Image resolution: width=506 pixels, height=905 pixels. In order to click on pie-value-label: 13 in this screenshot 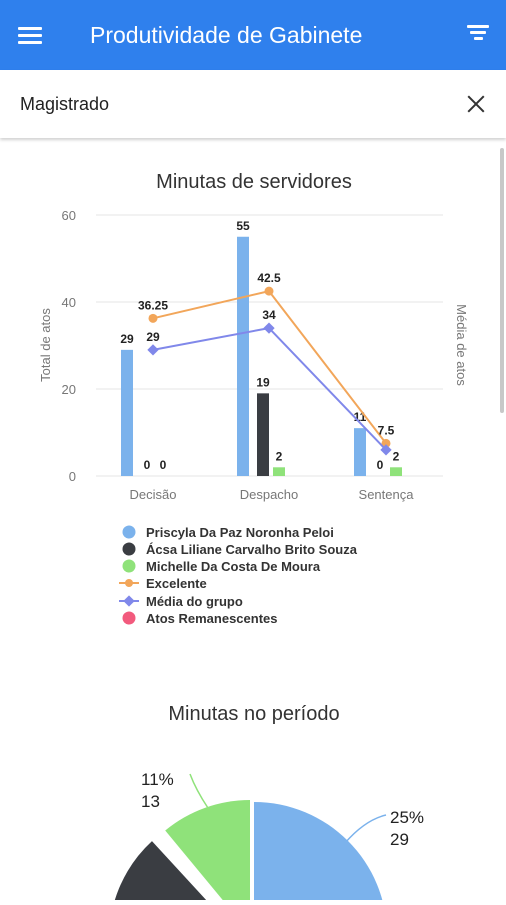, I will do `click(150, 801)`.